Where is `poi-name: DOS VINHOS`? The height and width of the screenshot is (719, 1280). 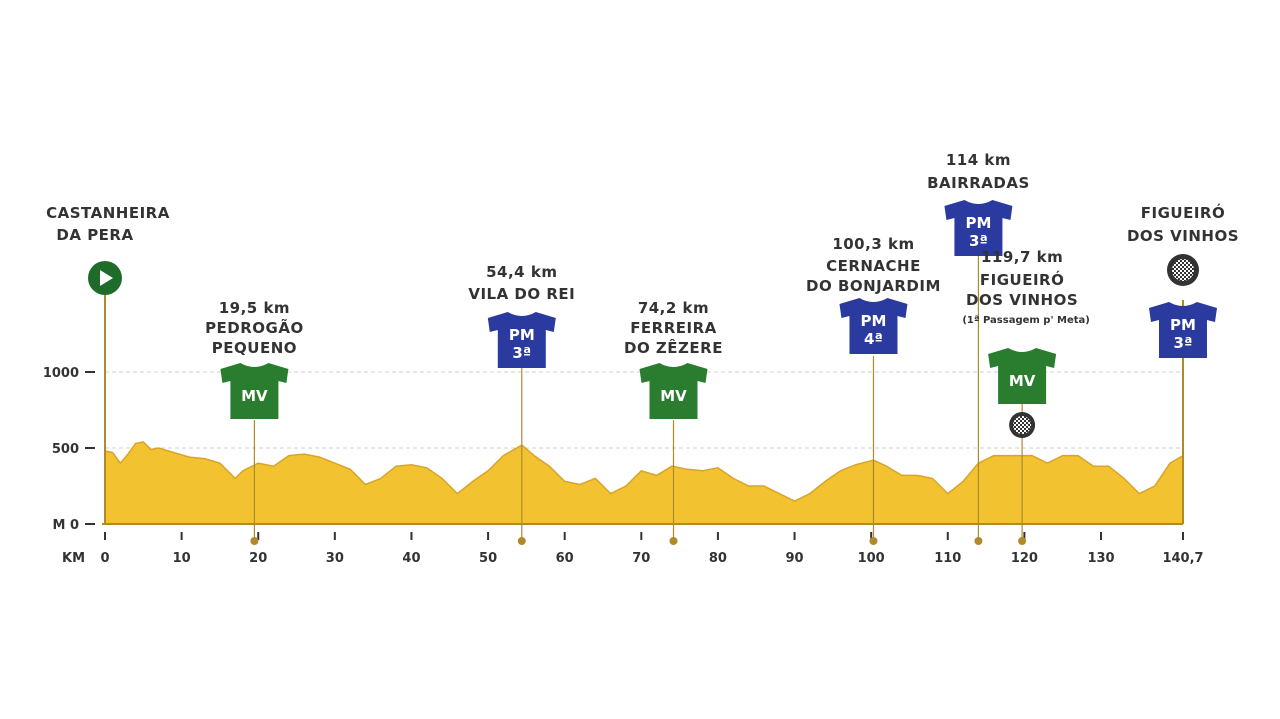 poi-name: DOS VINHOS is located at coordinates (1022, 300).